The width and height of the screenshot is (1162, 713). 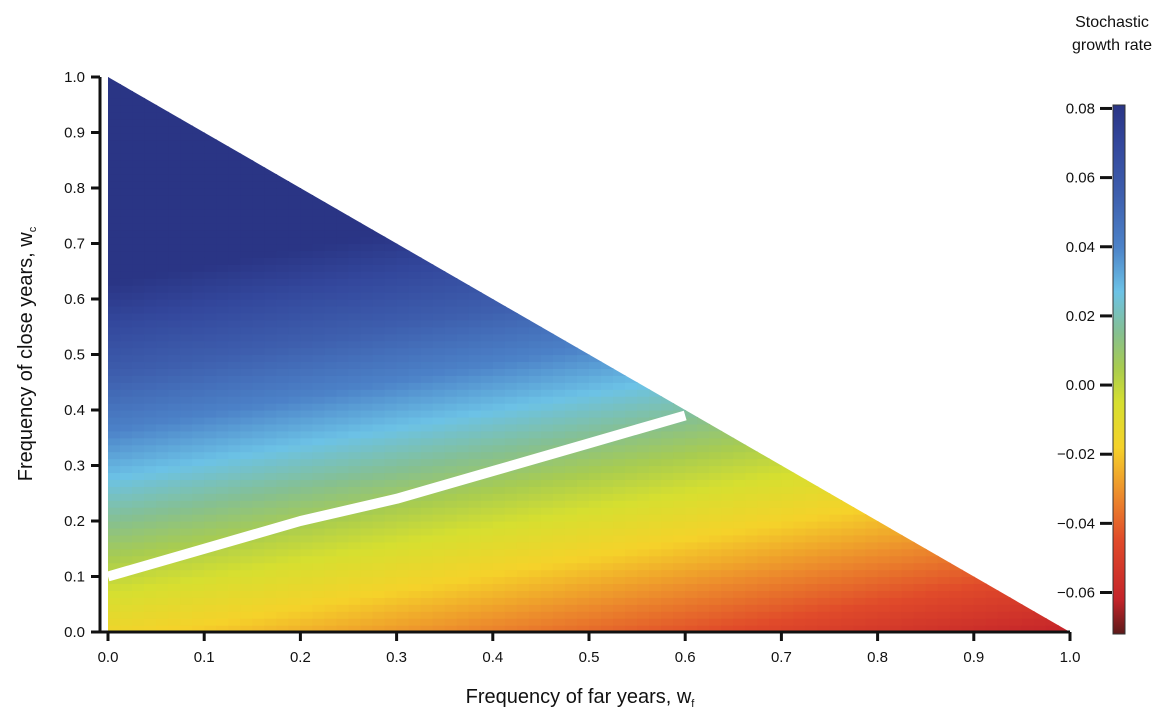 I want to click on colorbar-tick-label: 0.08, so click(x=1080, y=108).